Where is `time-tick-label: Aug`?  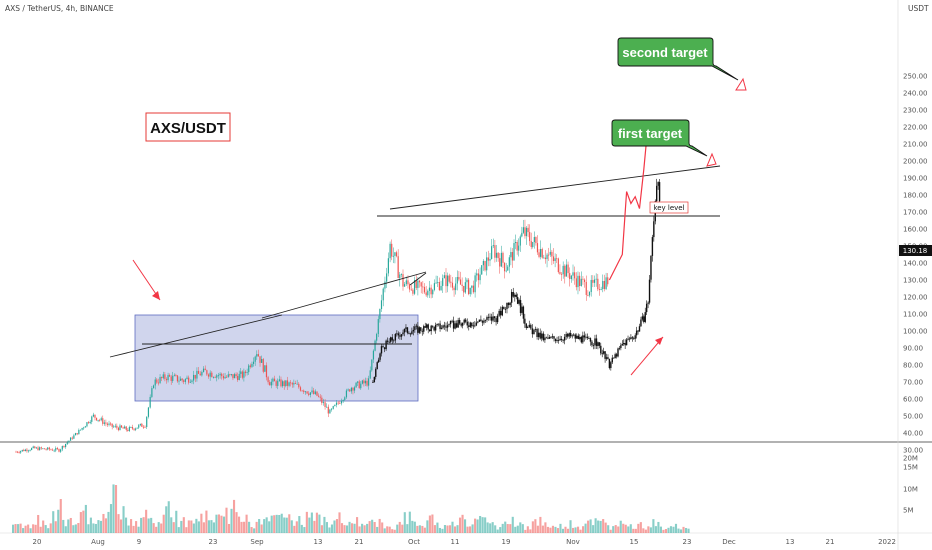
time-tick-label: Aug is located at coordinates (98, 542).